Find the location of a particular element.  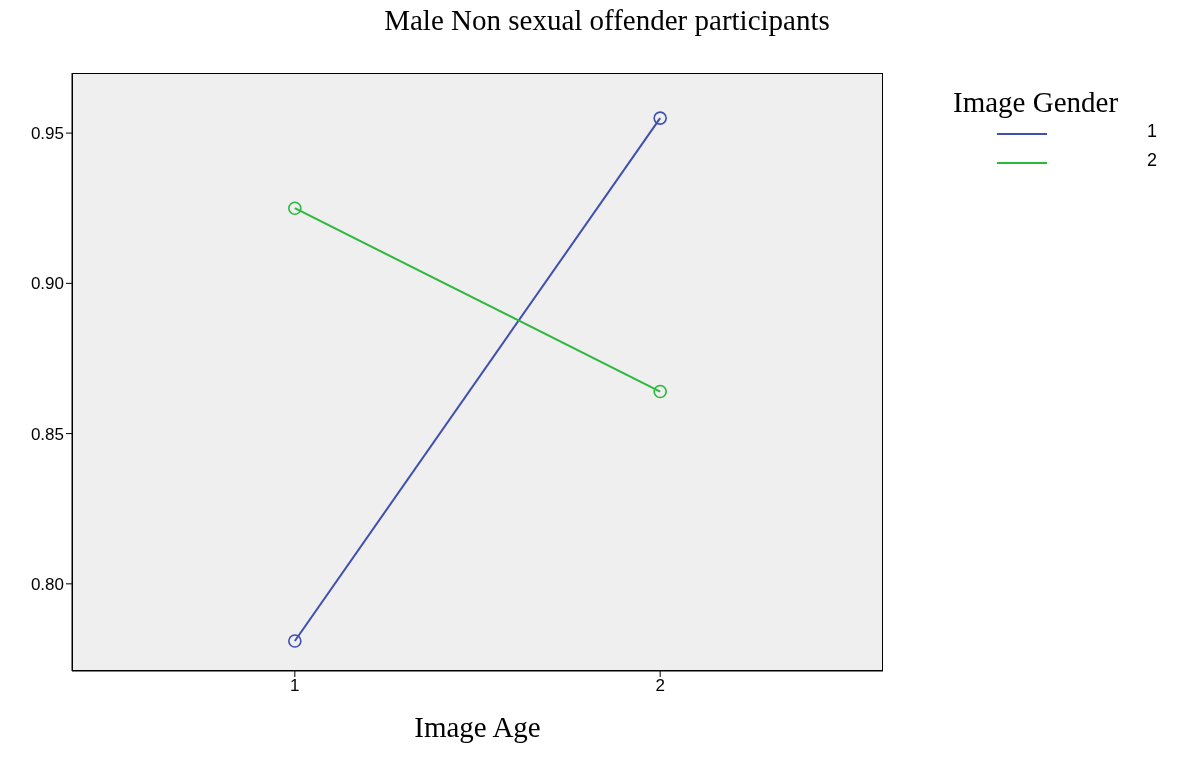

text: 1 is located at coordinates (1152, 131).